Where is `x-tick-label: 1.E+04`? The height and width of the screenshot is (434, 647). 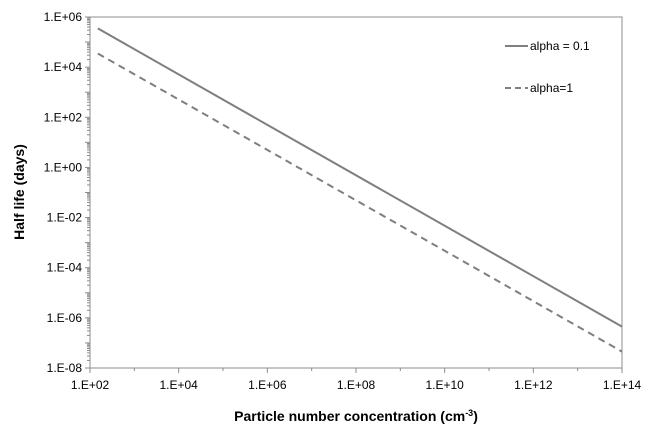 x-tick-label: 1.E+04 is located at coordinates (178, 385).